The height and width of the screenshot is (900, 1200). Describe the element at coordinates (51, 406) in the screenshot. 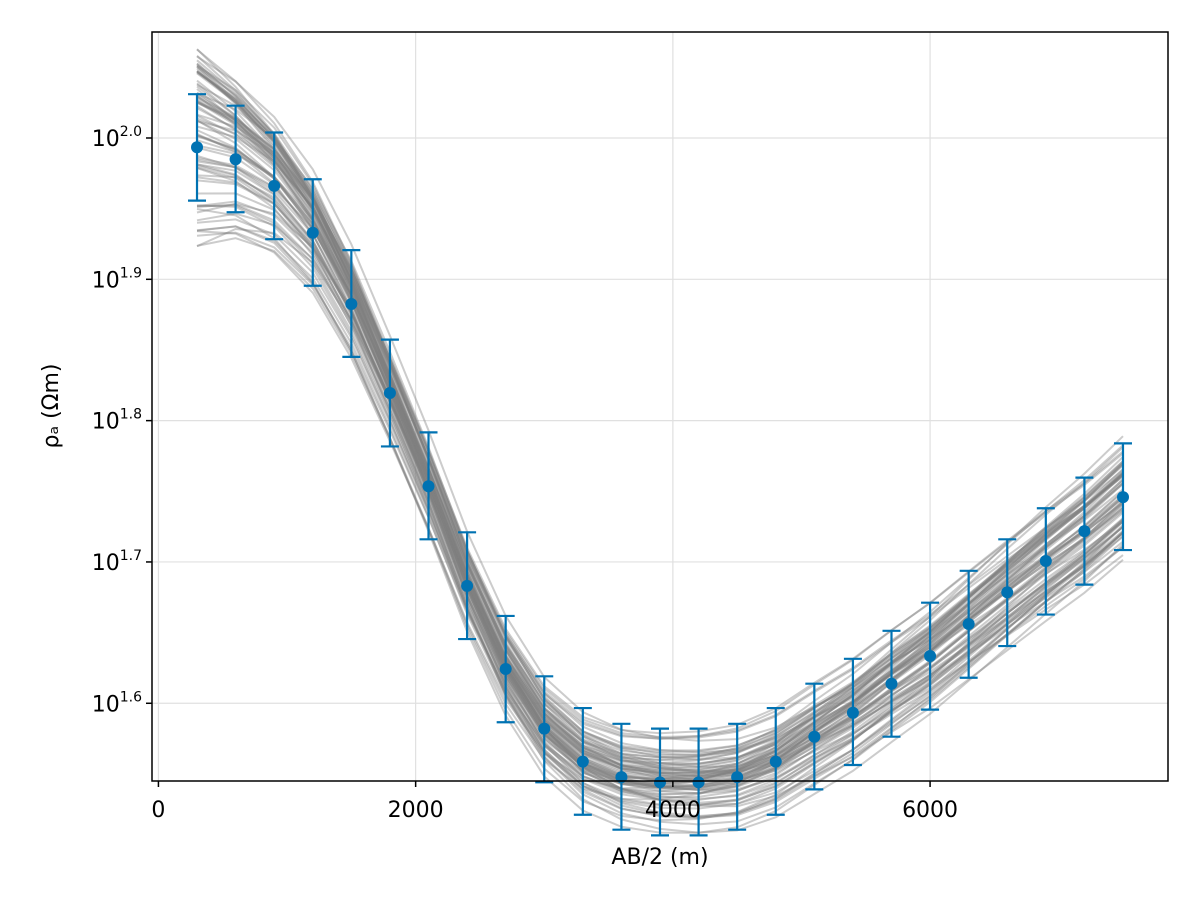

I see `y-axis-title: ρₐ (Ωm)` at that location.